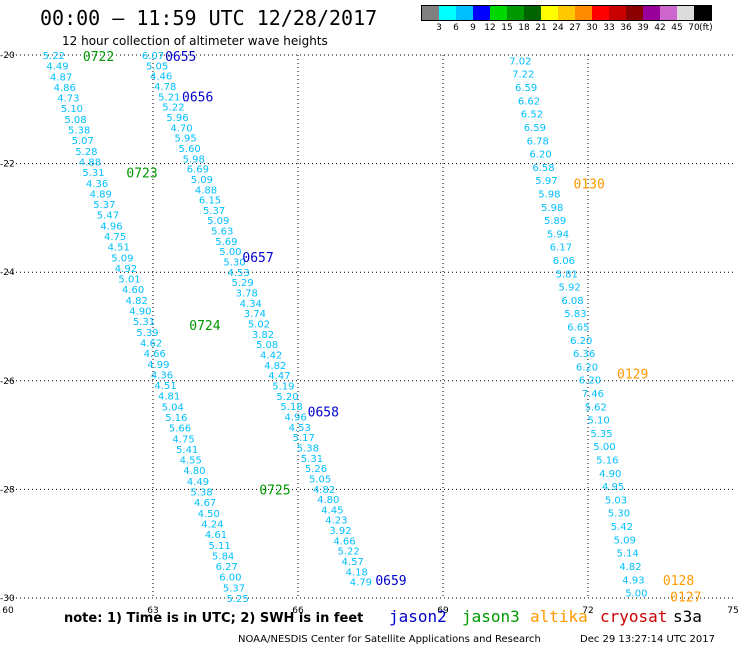 The width and height of the screenshot is (740, 650). Describe the element at coordinates (575, 28) in the screenshot. I see `color-scale-label: 27` at that location.